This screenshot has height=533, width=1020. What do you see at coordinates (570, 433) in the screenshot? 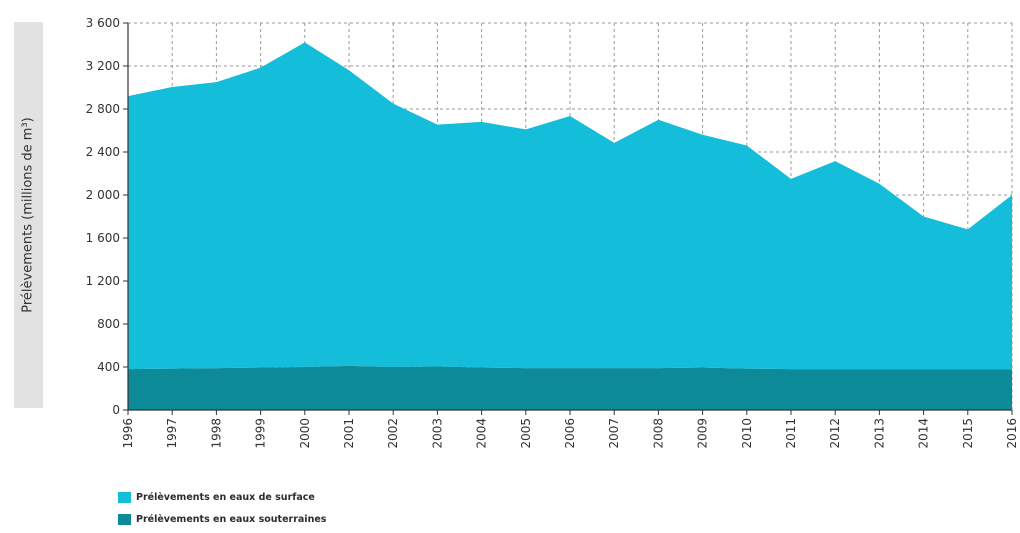
I see `x-tick-label-2006: 2006` at bounding box center [570, 433].